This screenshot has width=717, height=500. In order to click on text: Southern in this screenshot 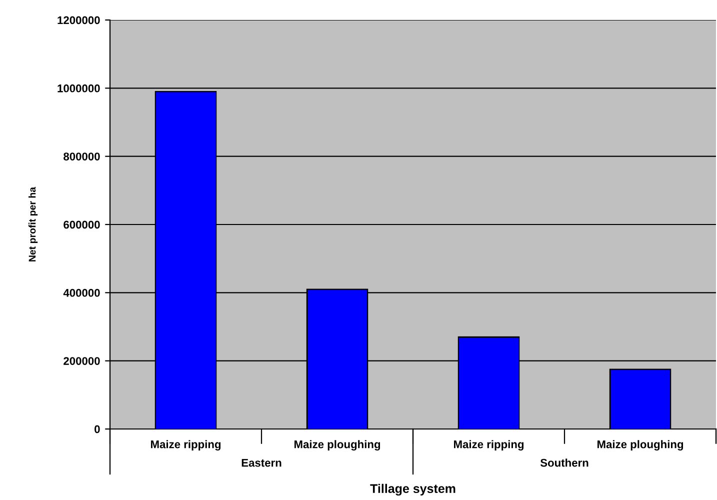, I will do `click(564, 462)`.